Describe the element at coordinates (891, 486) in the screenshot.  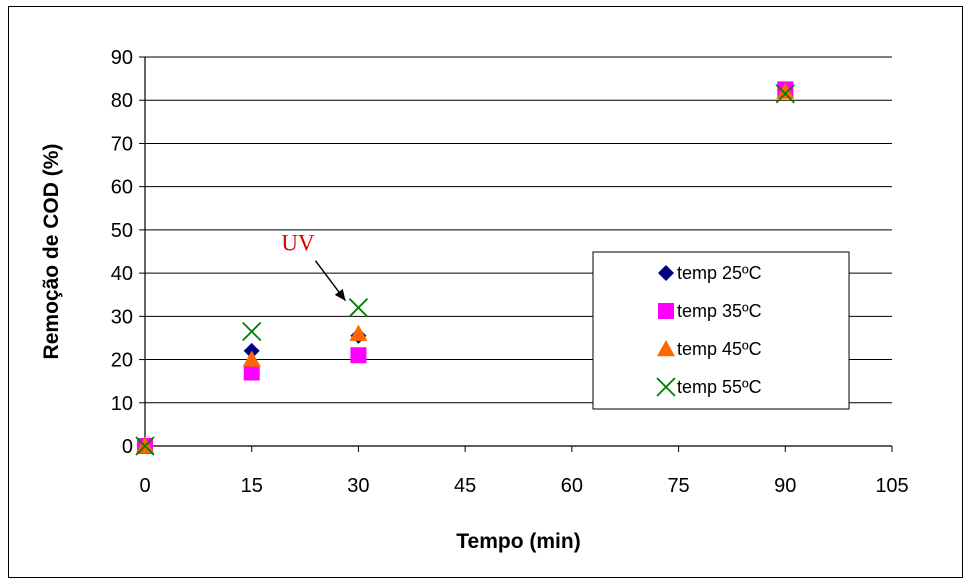
I see `x-tick-label: 105` at that location.